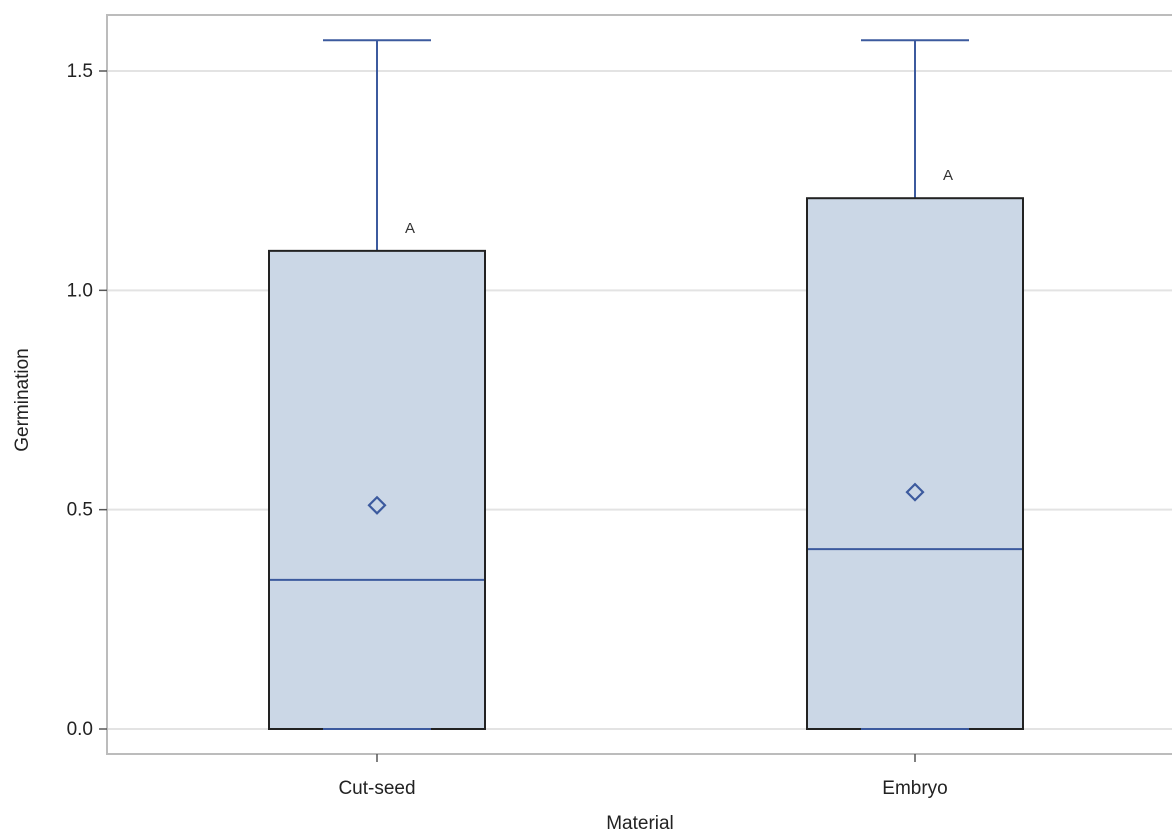 The width and height of the screenshot is (1172, 836). What do you see at coordinates (376, 788) in the screenshot?
I see `x-tick-label: Cut-seed` at bounding box center [376, 788].